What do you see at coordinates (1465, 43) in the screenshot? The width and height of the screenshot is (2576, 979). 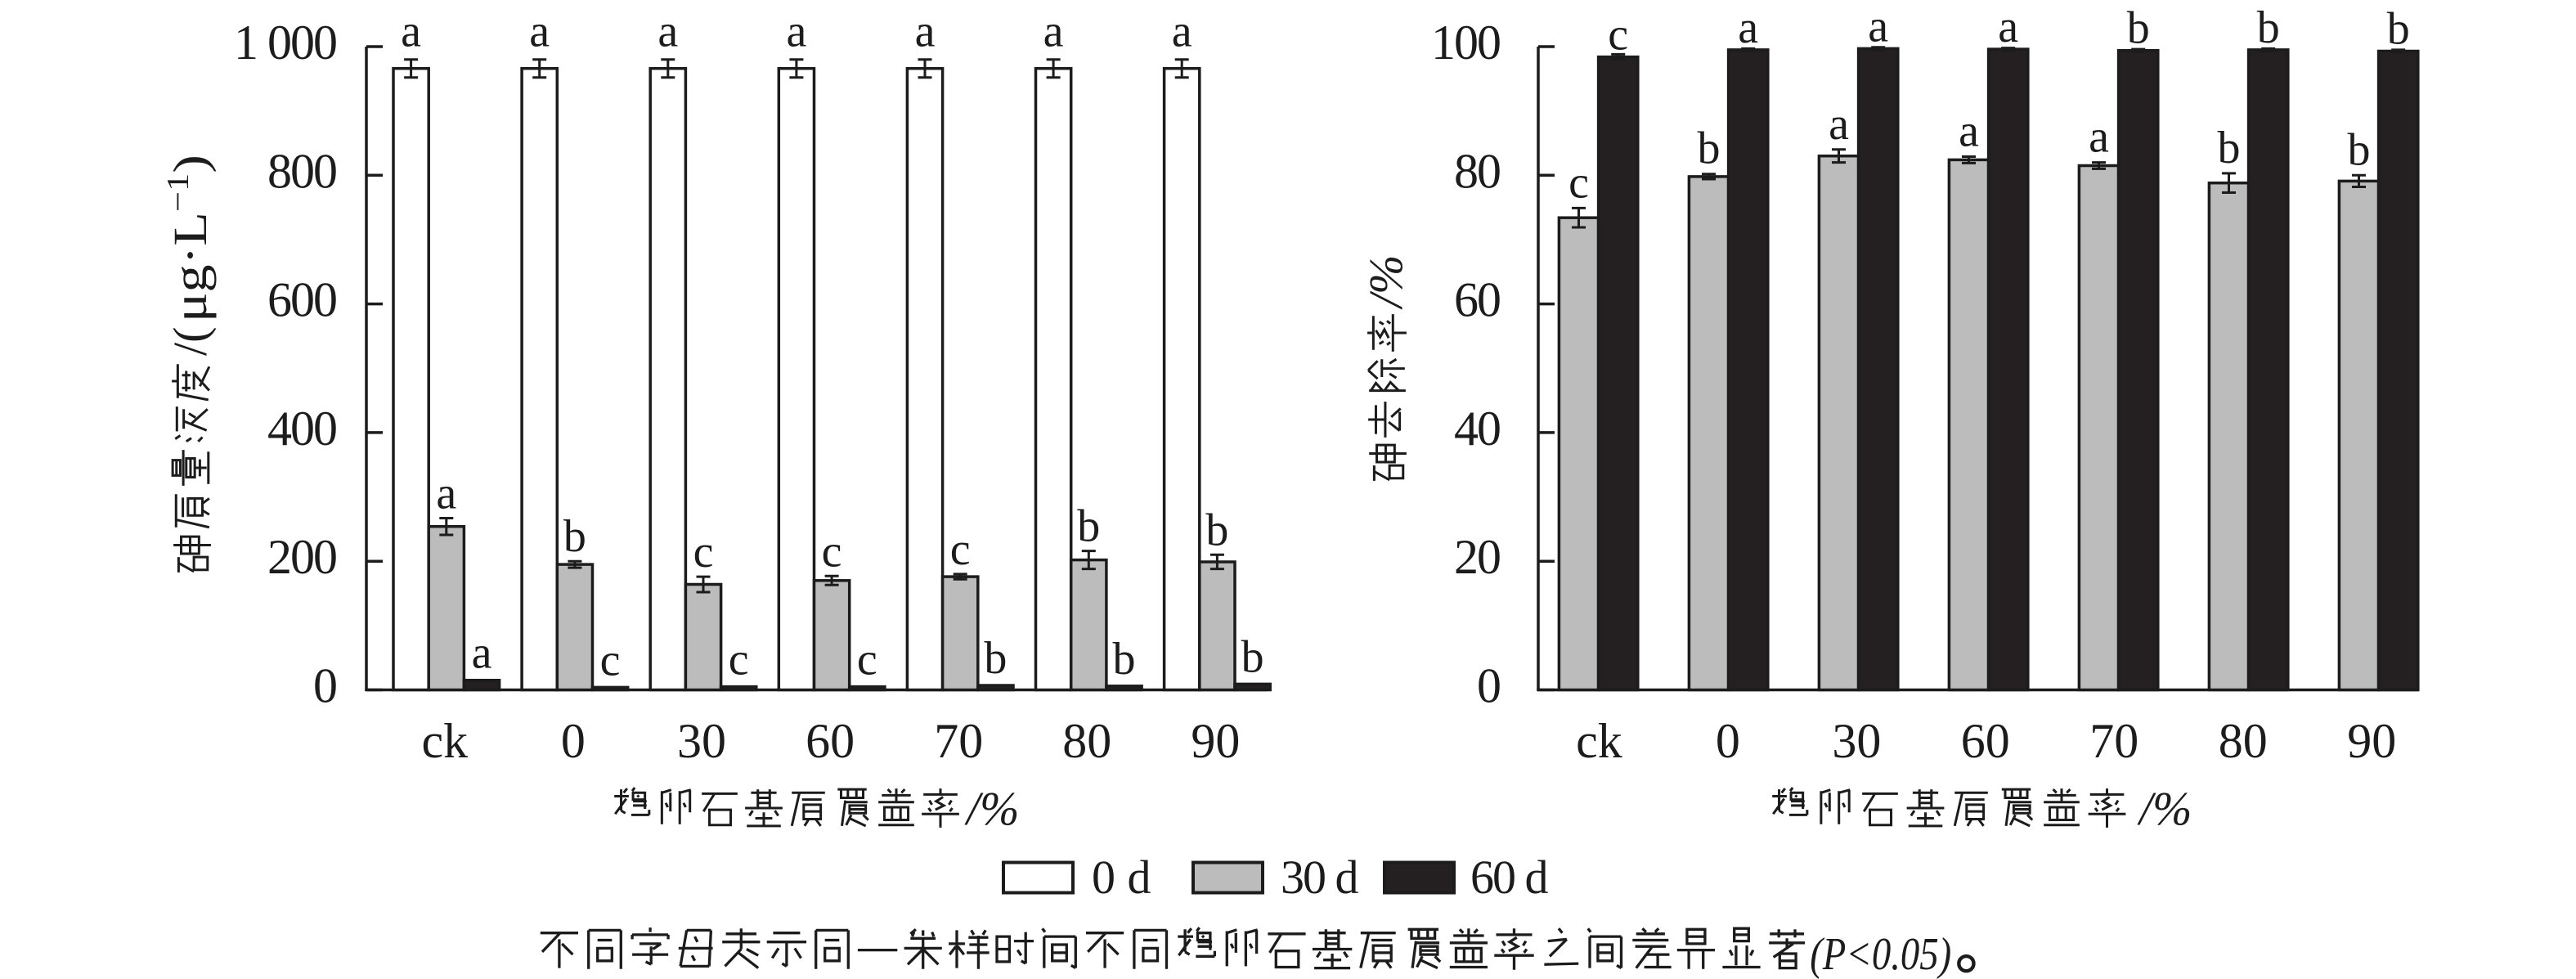 I see `svg-text: 100` at bounding box center [1465, 43].